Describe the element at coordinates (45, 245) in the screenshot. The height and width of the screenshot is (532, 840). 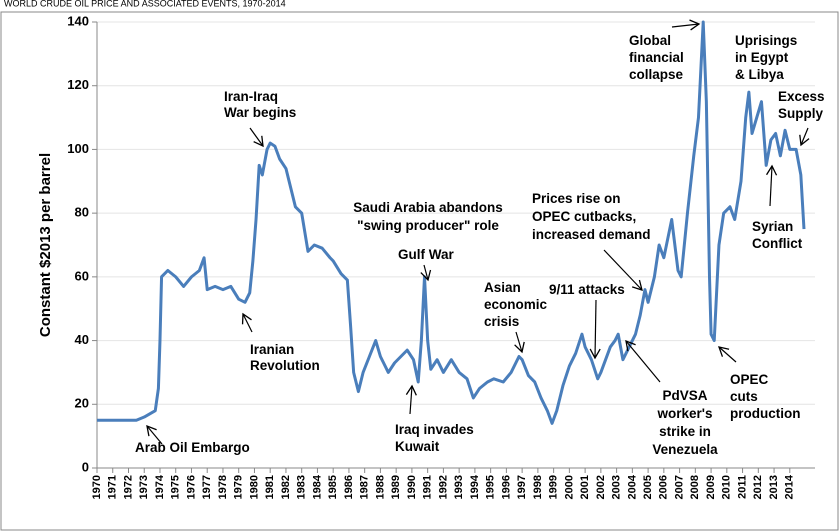
I see `y-axis-label: Constant $2013 per barrel` at that location.